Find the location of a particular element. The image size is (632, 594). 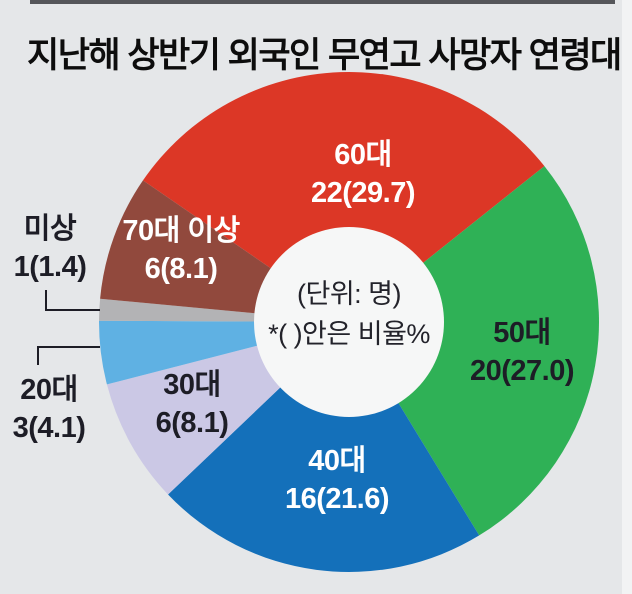

slice-label-40s-value: 16(21.6) is located at coordinates (337, 499).